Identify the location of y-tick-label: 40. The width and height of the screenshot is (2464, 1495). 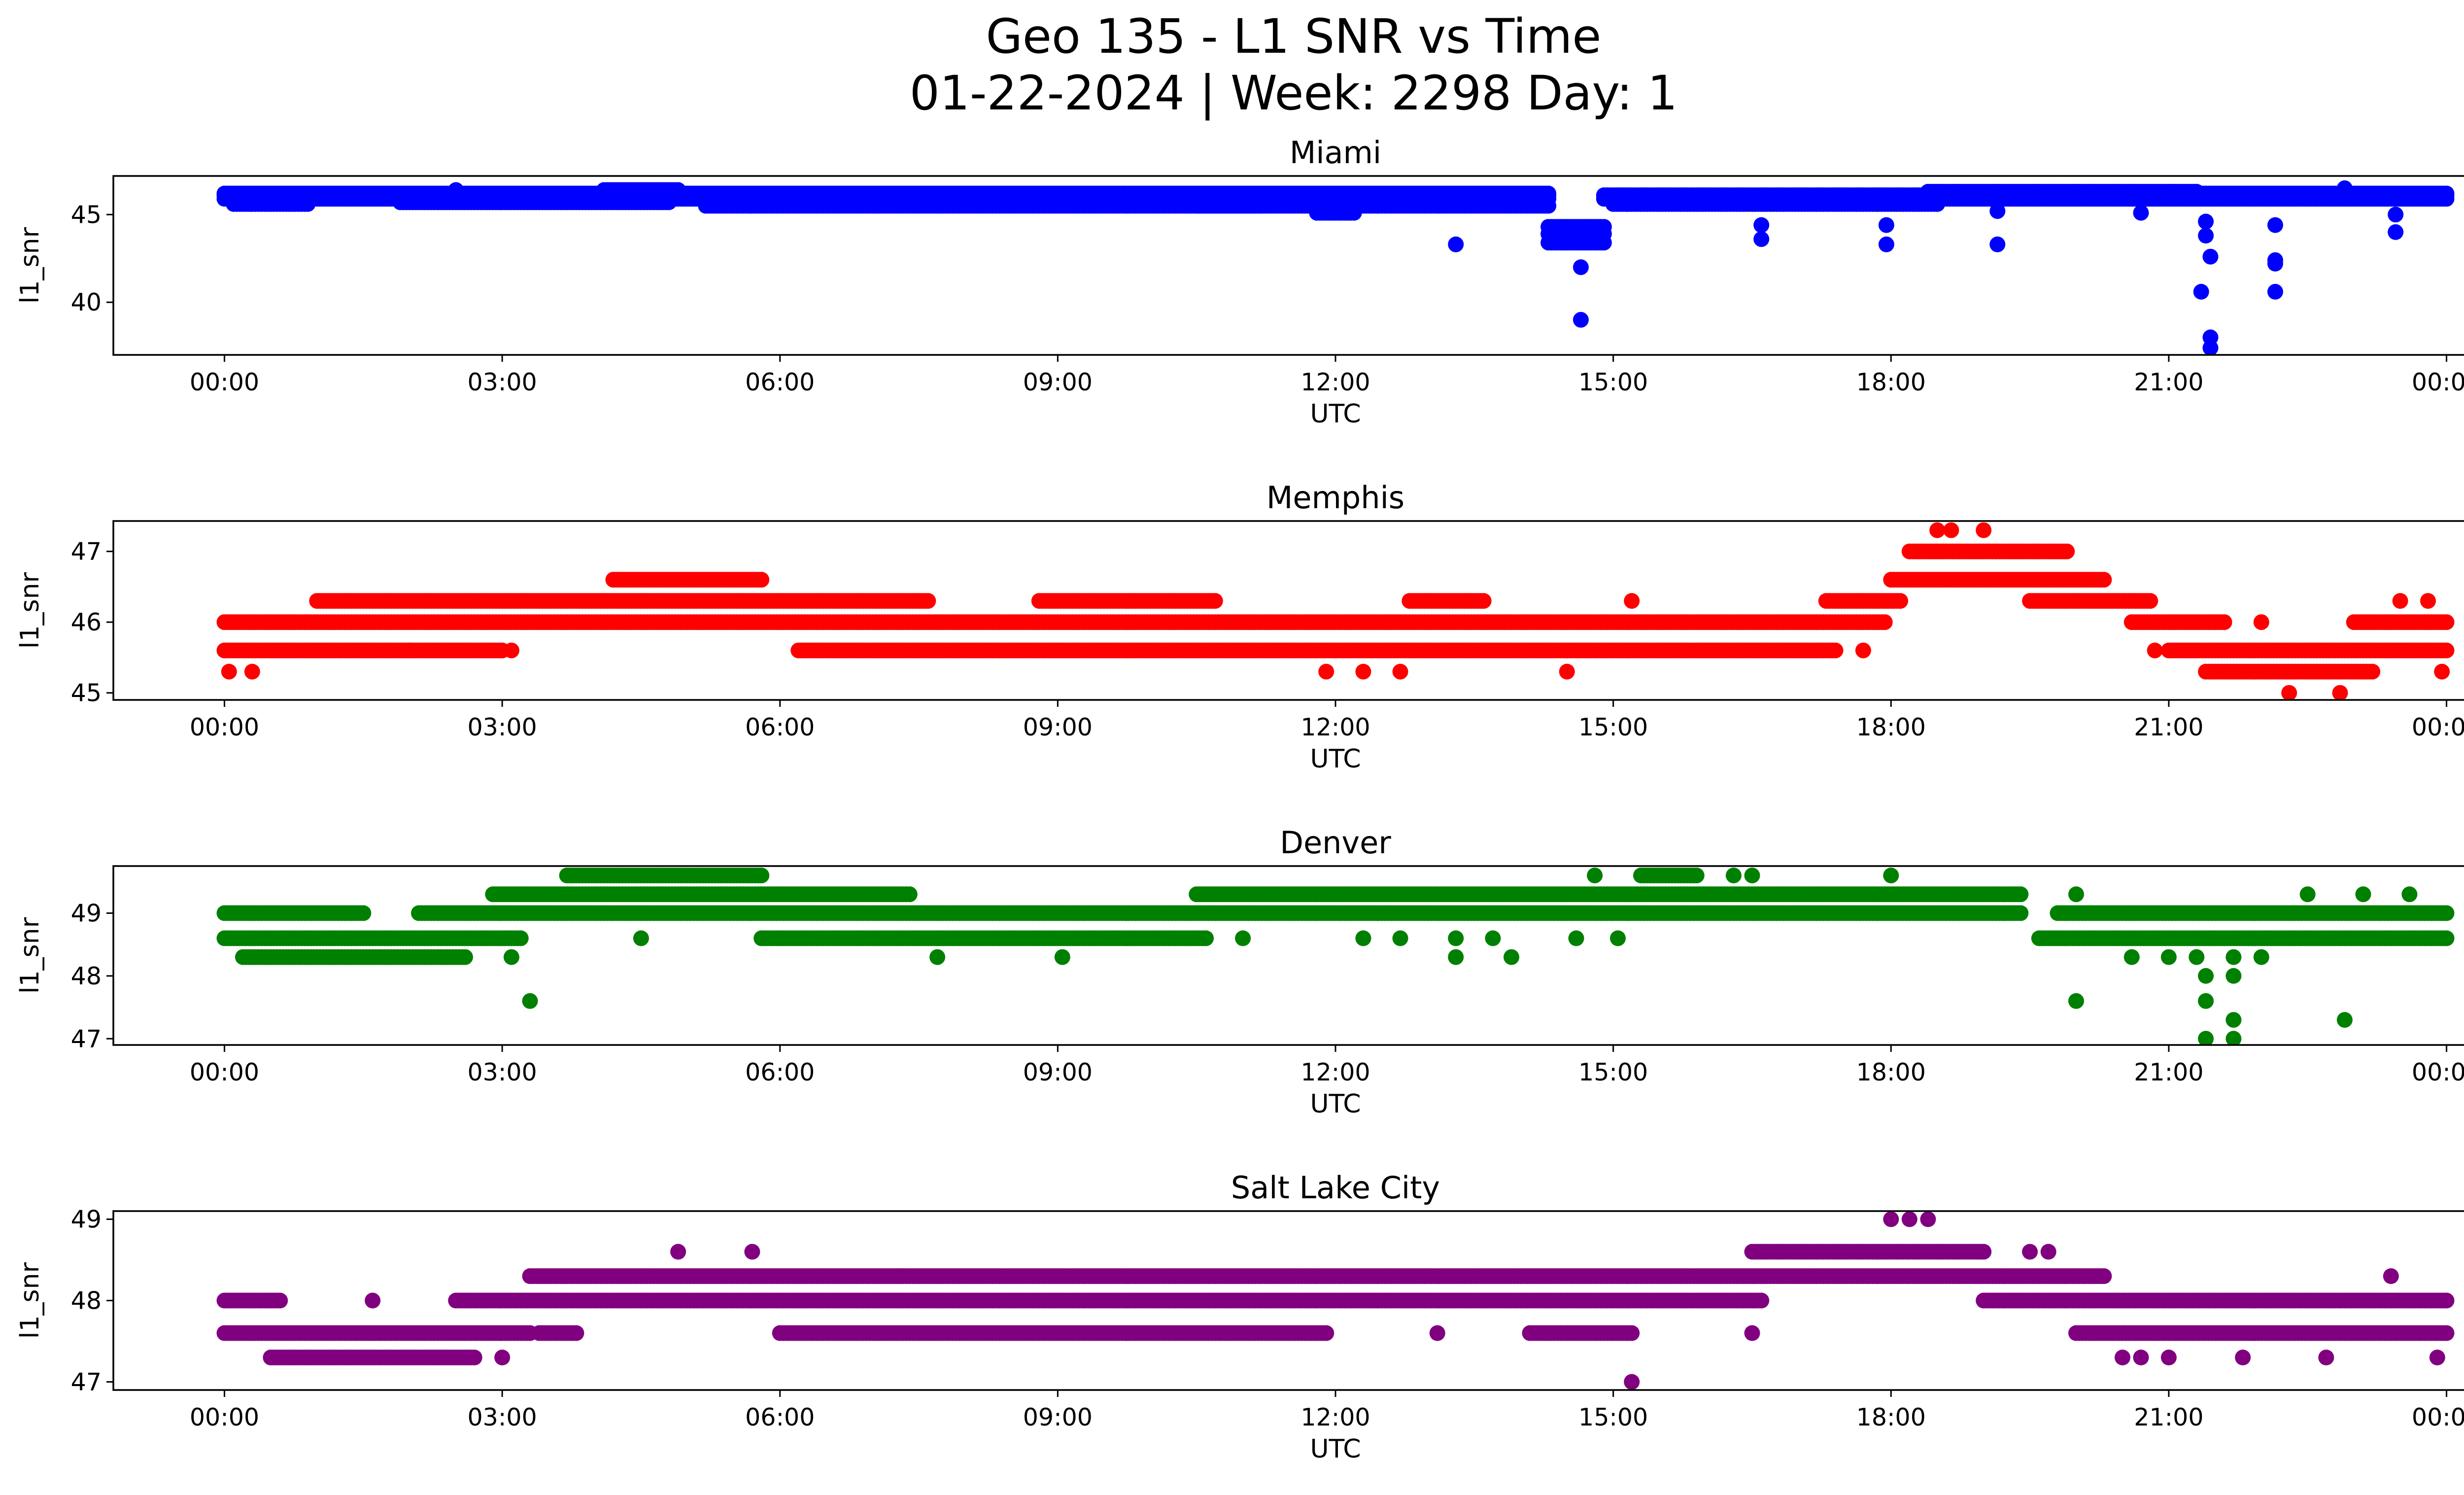
(86, 302).